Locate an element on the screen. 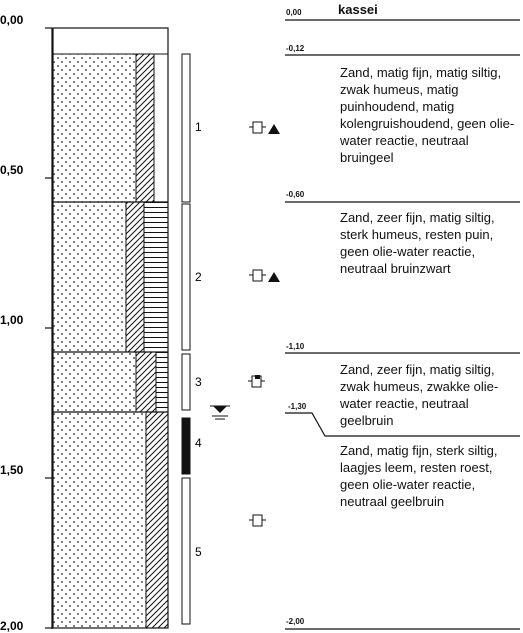 This screenshot has height=633, width=523. layer-top-label: -1,30 is located at coordinates (297, 406).